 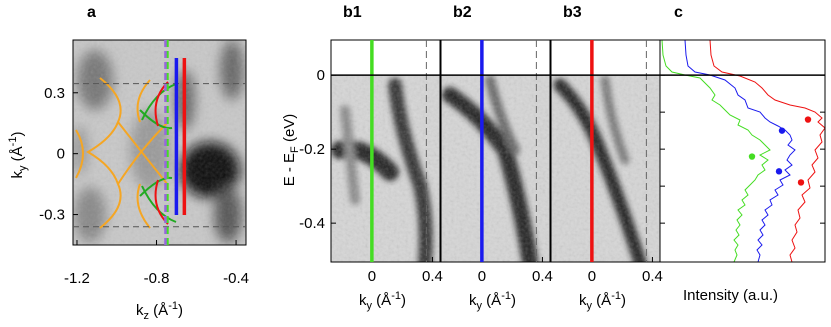 I want to click on panel-label: b3, so click(x=572, y=12).